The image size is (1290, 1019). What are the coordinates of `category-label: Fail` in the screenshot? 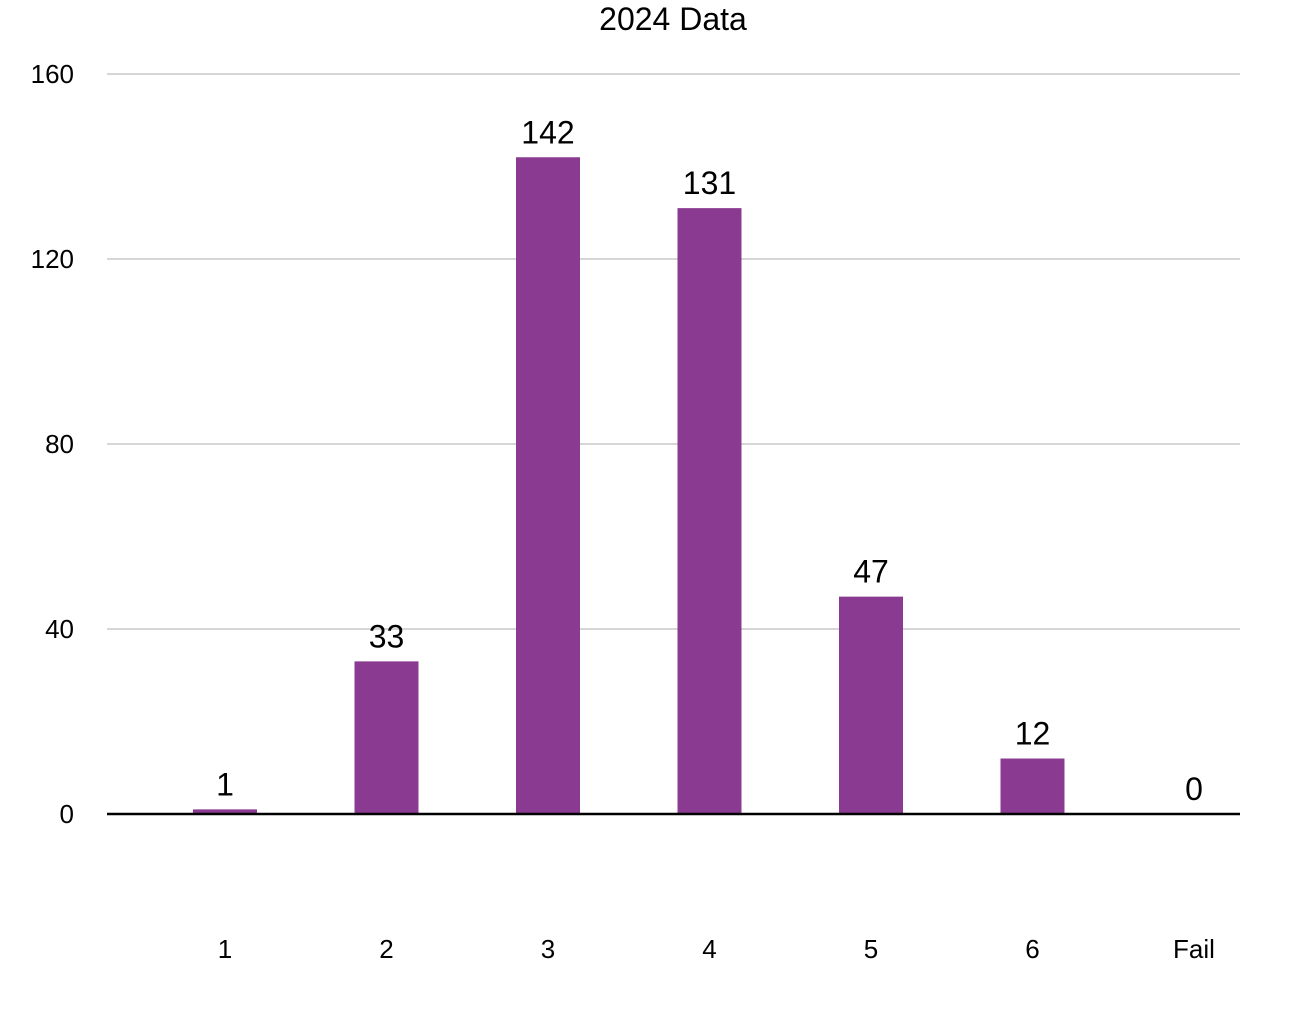 It's located at (1194, 949).